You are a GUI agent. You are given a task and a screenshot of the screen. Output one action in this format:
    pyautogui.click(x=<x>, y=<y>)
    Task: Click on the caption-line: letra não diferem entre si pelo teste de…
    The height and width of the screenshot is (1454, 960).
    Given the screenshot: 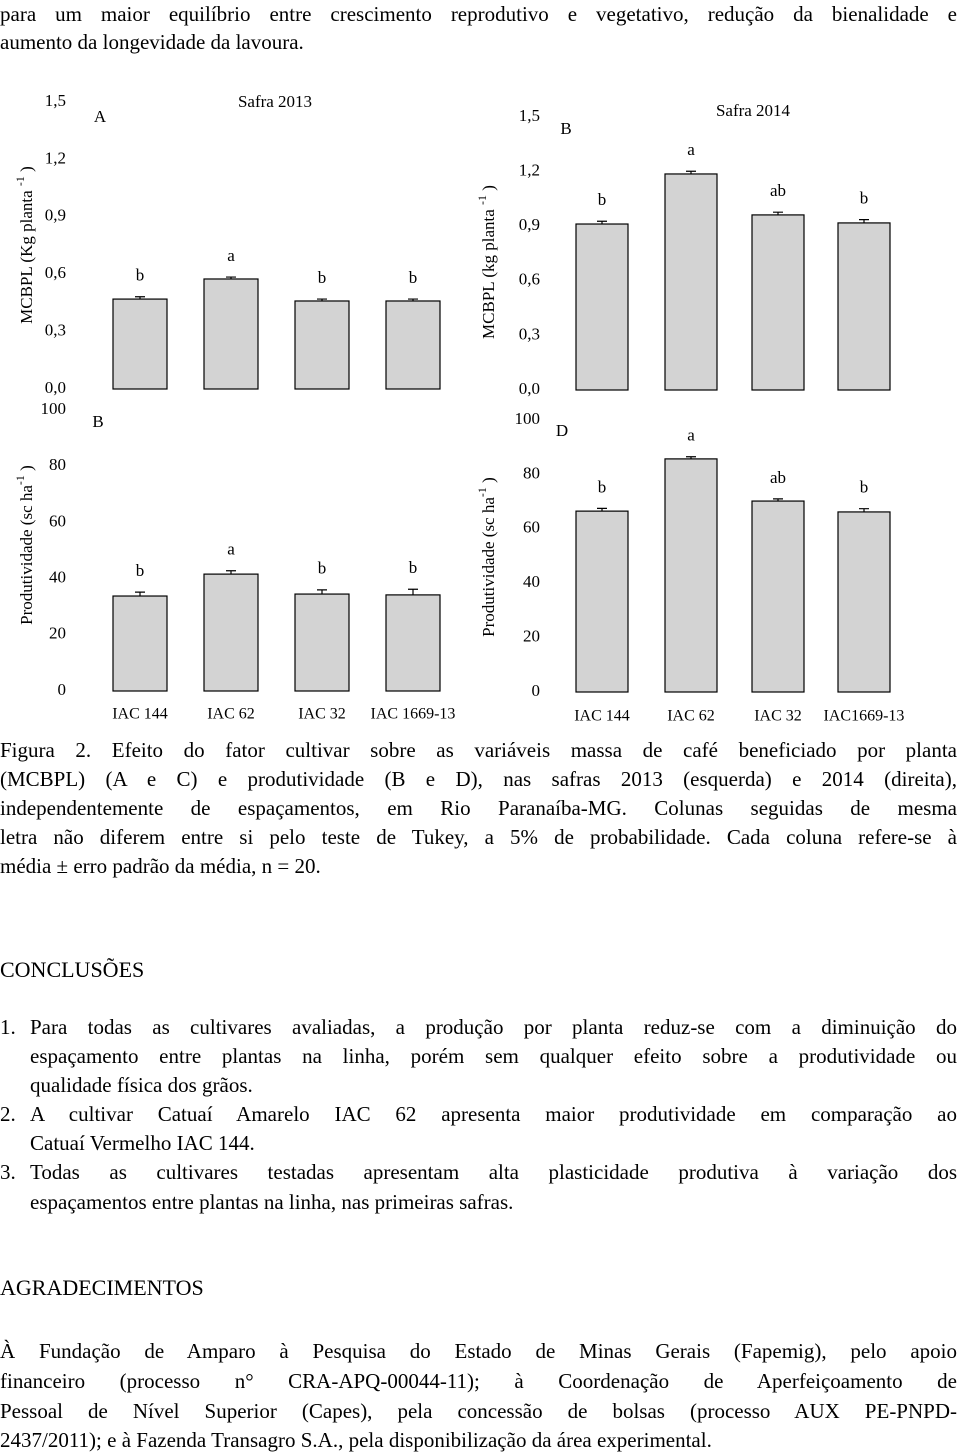 What is the action you would take?
    pyautogui.click(x=478, y=837)
    